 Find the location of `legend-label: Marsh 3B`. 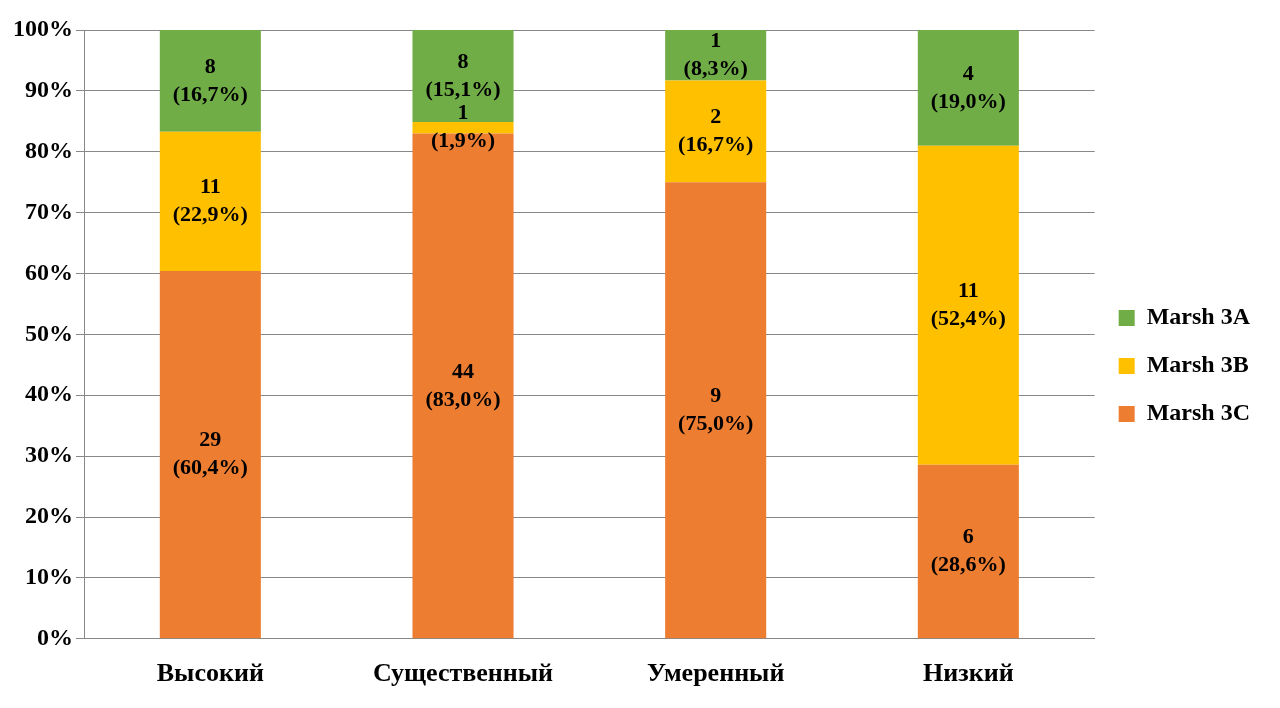

legend-label: Marsh 3B is located at coordinates (1197, 364).